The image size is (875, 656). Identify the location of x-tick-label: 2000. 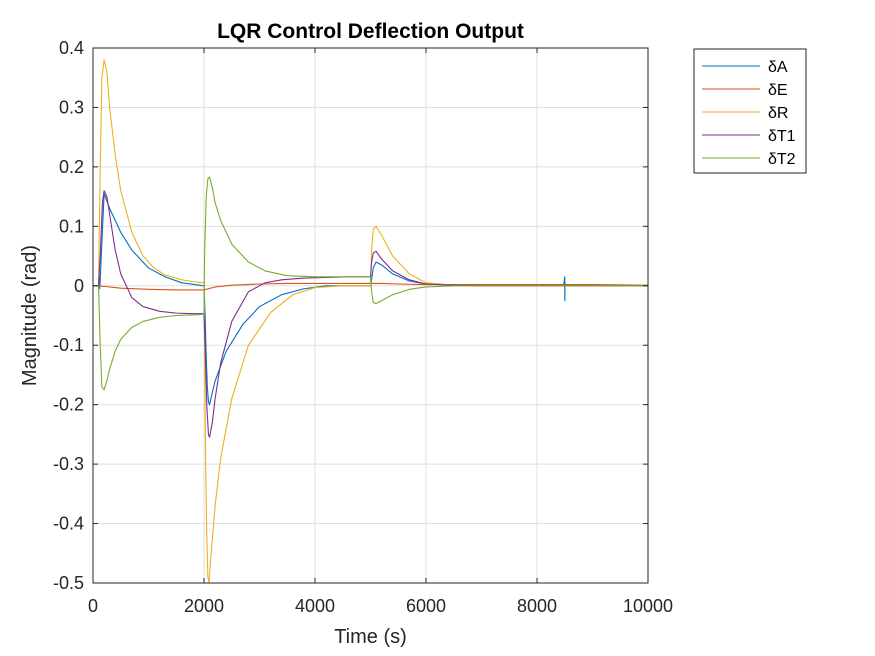
(204, 606).